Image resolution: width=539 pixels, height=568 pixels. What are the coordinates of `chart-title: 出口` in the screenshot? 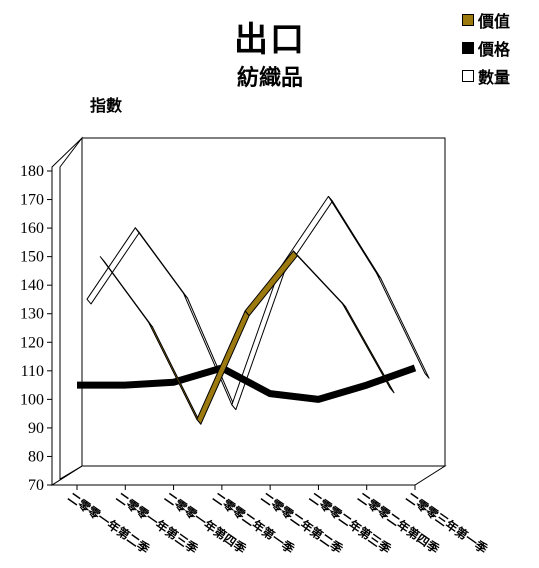 It's located at (270, 40).